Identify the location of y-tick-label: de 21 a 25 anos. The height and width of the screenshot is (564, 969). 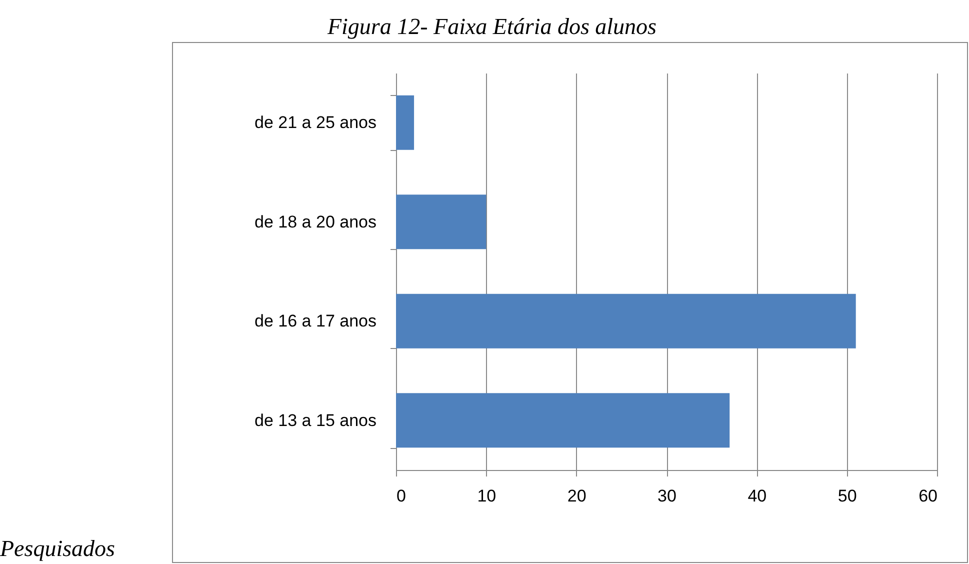
(315, 122).